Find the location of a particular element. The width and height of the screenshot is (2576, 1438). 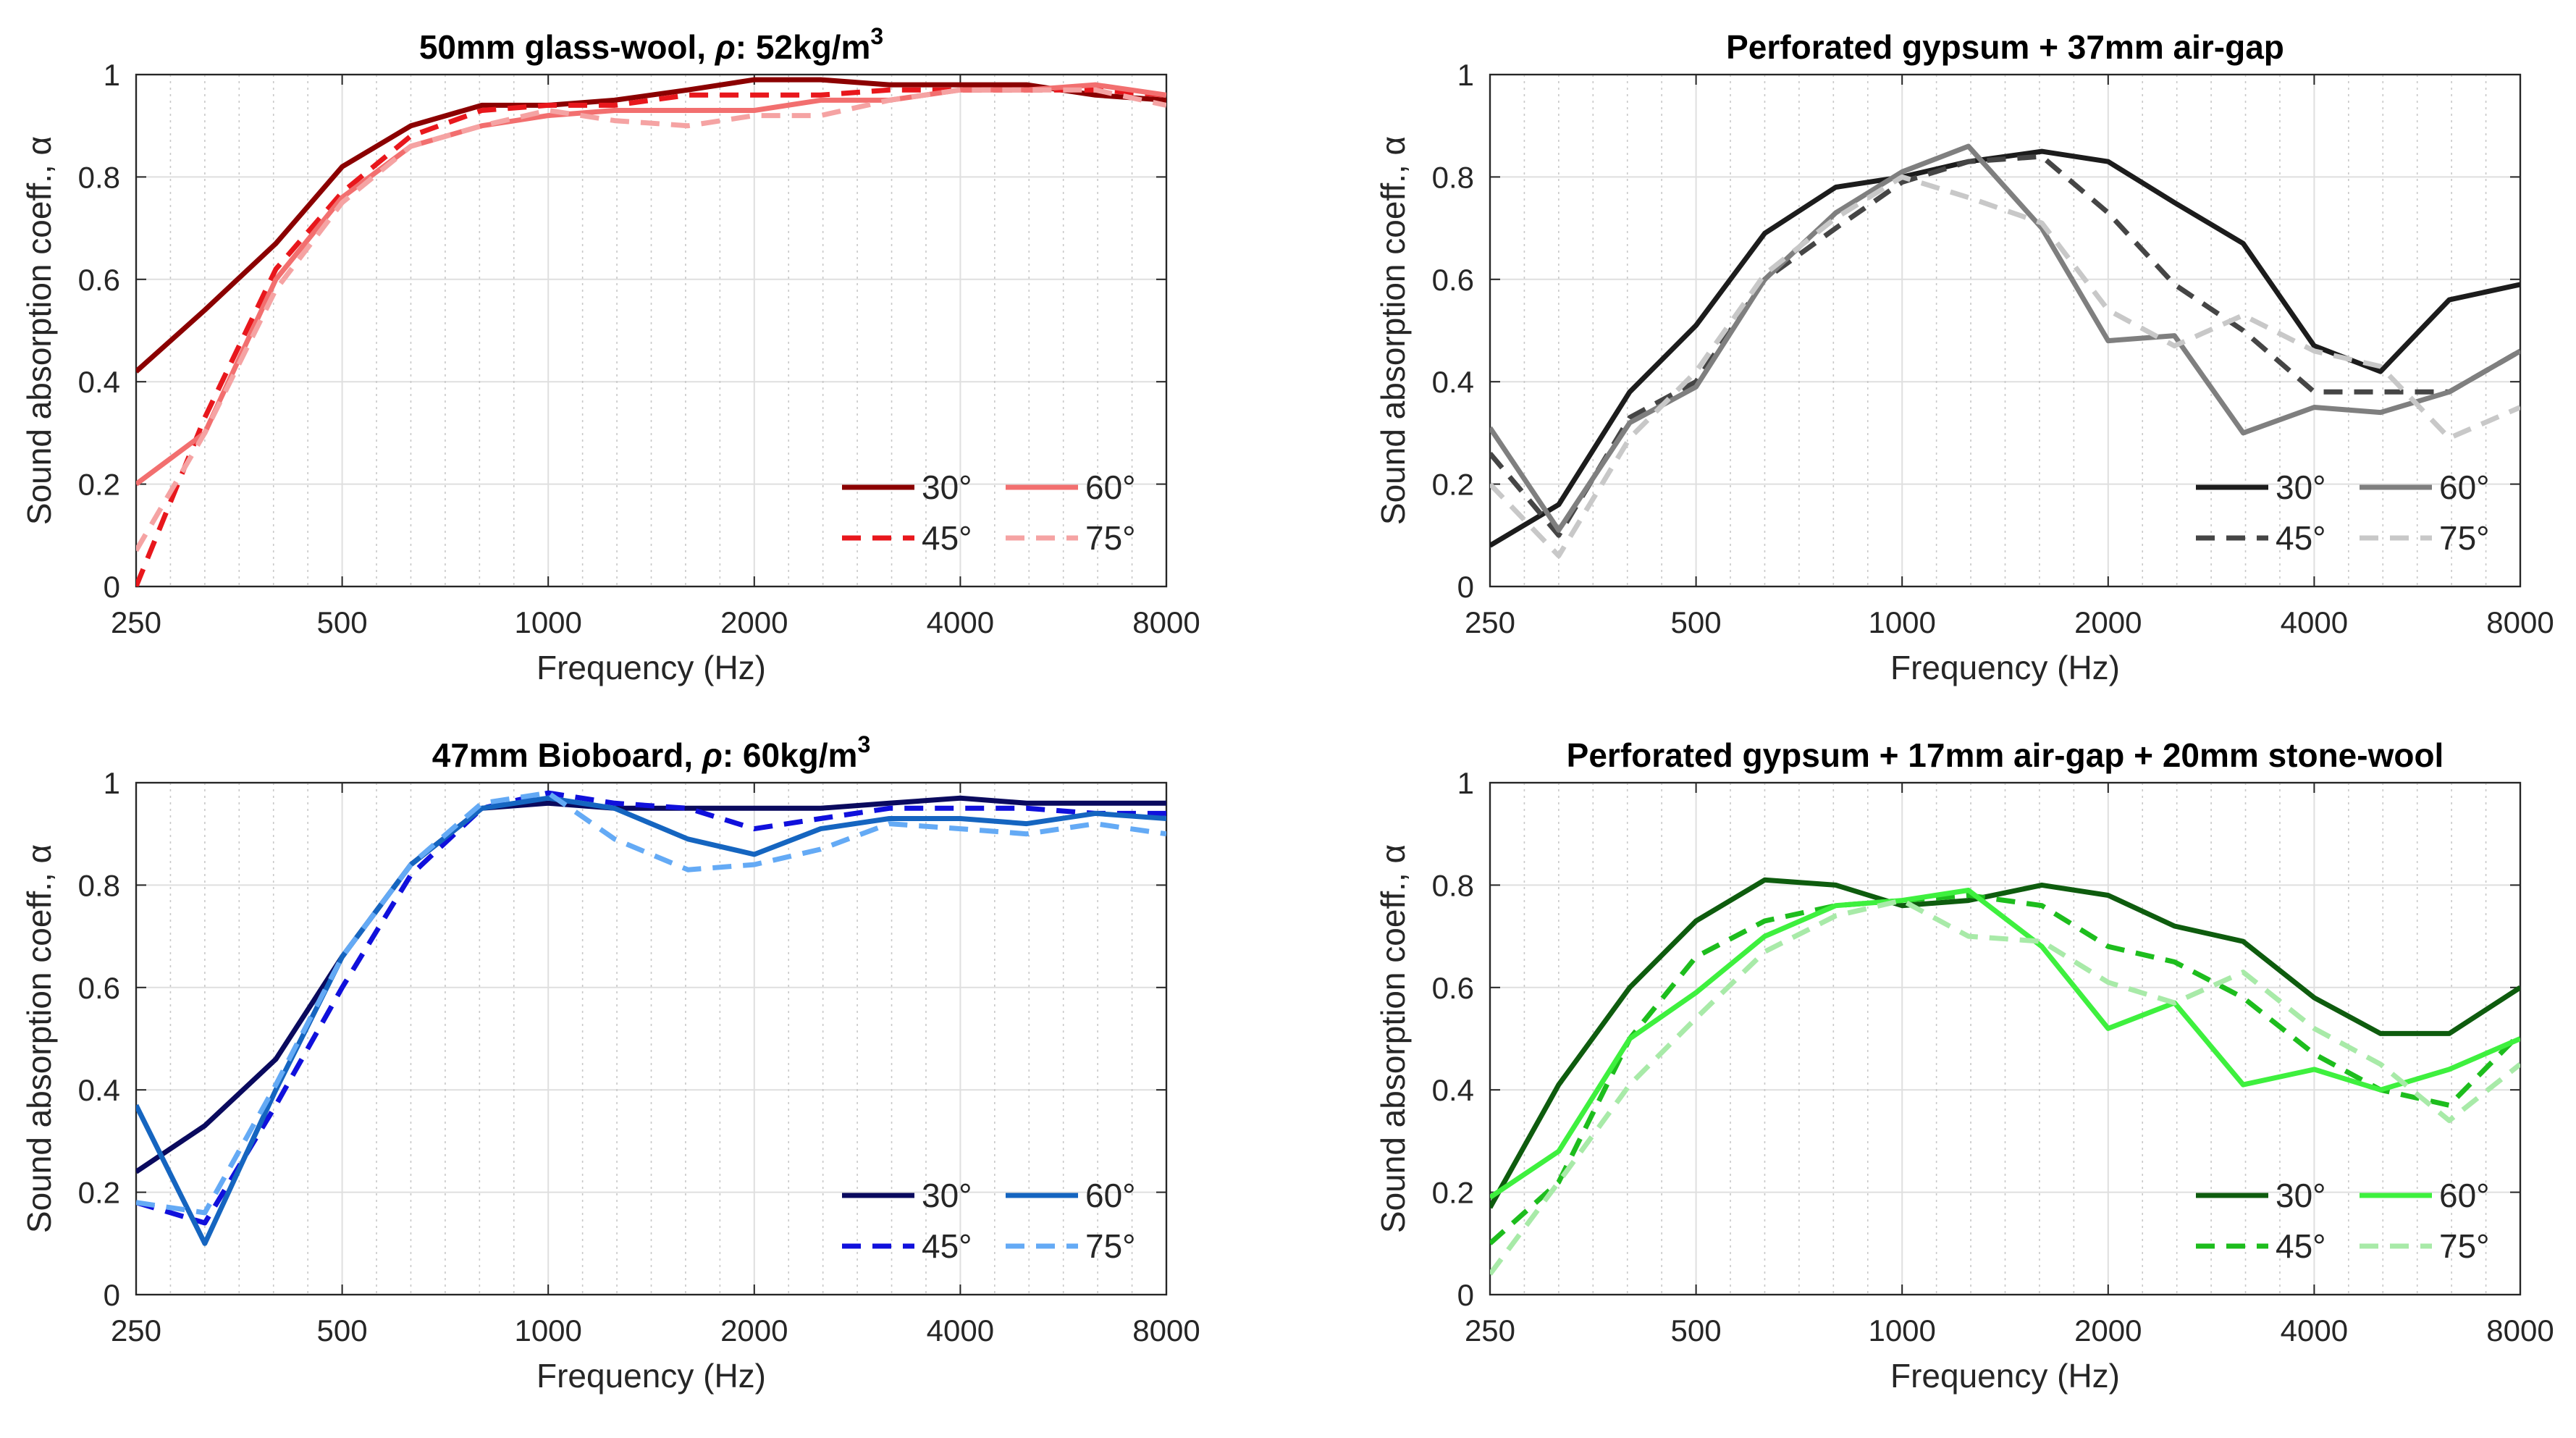

panel-2-x-axis-label: Frequency (Hz) is located at coordinates (2005, 667).